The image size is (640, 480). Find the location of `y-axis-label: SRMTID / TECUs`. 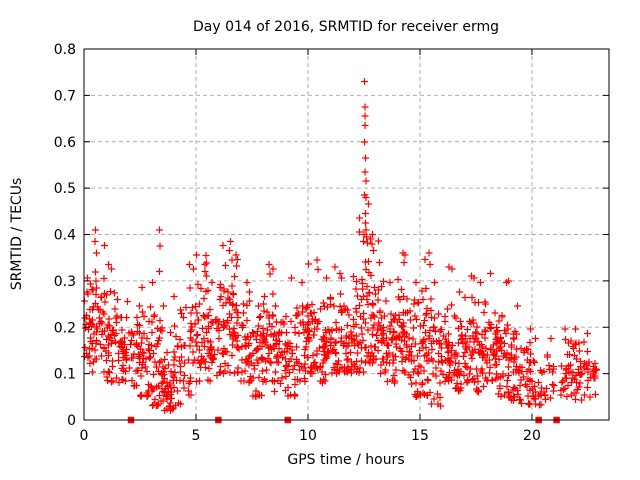

y-axis-label: SRMTID / TECUs is located at coordinates (17, 234).